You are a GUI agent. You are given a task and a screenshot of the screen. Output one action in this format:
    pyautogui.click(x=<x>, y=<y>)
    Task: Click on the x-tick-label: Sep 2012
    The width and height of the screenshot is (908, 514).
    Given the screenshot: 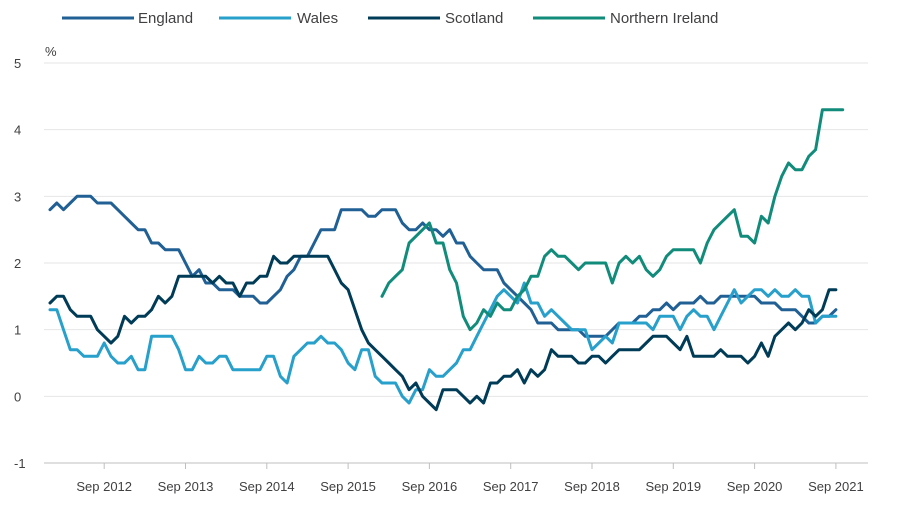 What is the action you would take?
    pyautogui.click(x=104, y=486)
    